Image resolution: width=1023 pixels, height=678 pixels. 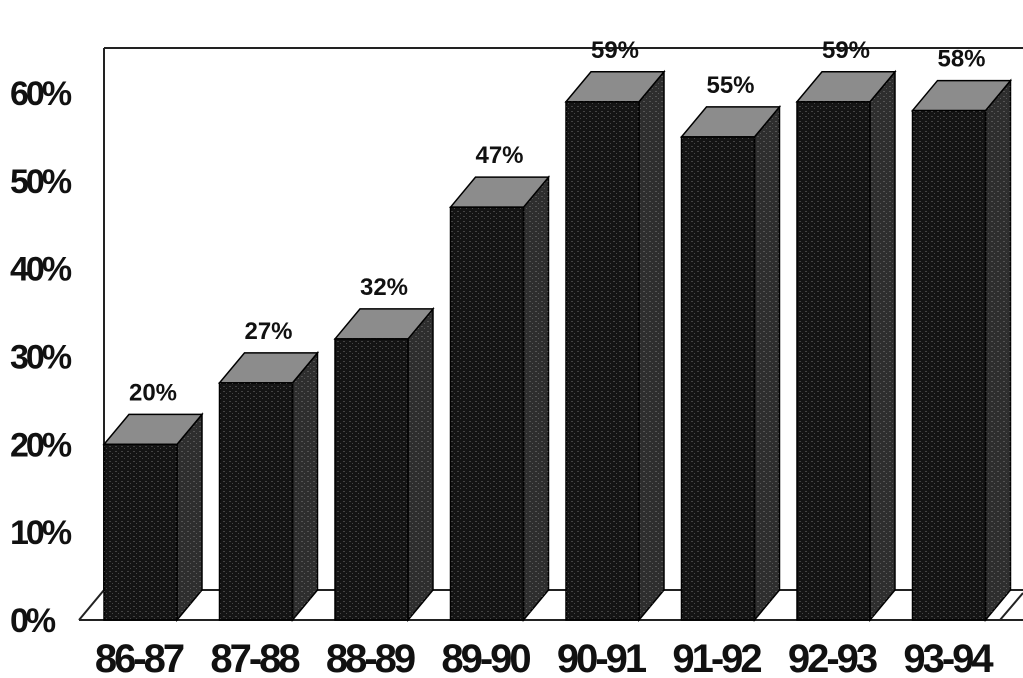 What do you see at coordinates (832, 657) in the screenshot?
I see `x-tick-label: 92-93` at bounding box center [832, 657].